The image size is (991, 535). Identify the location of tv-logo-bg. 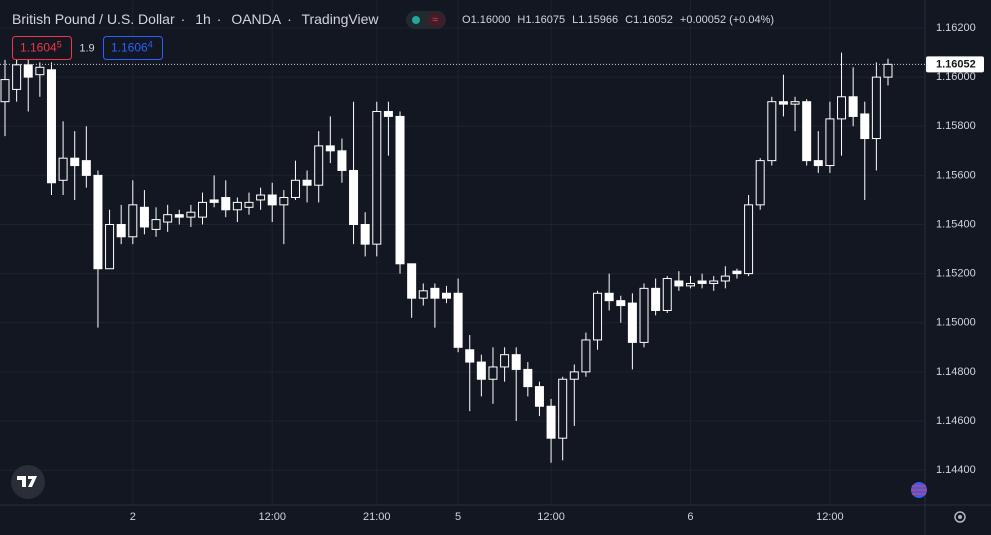
(28, 482).